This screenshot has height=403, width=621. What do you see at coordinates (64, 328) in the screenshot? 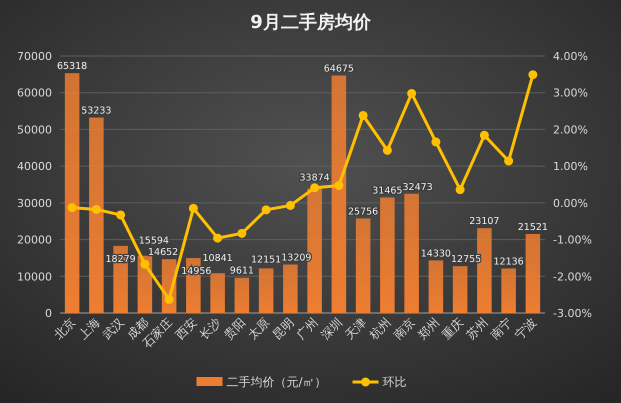
I see `x-tick-label: 北京` at bounding box center [64, 328].